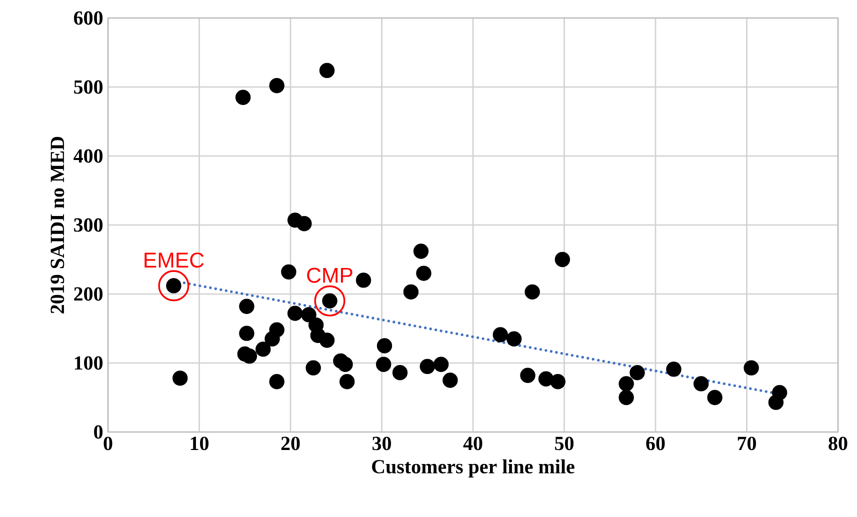  What do you see at coordinates (472, 443) in the screenshot?
I see `x-tick-label: 40` at bounding box center [472, 443].